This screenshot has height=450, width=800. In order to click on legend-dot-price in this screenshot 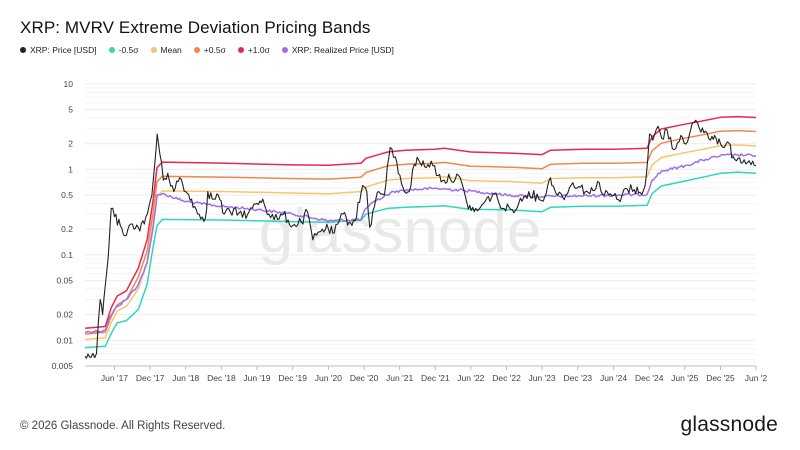, I will do `click(23, 50)`.